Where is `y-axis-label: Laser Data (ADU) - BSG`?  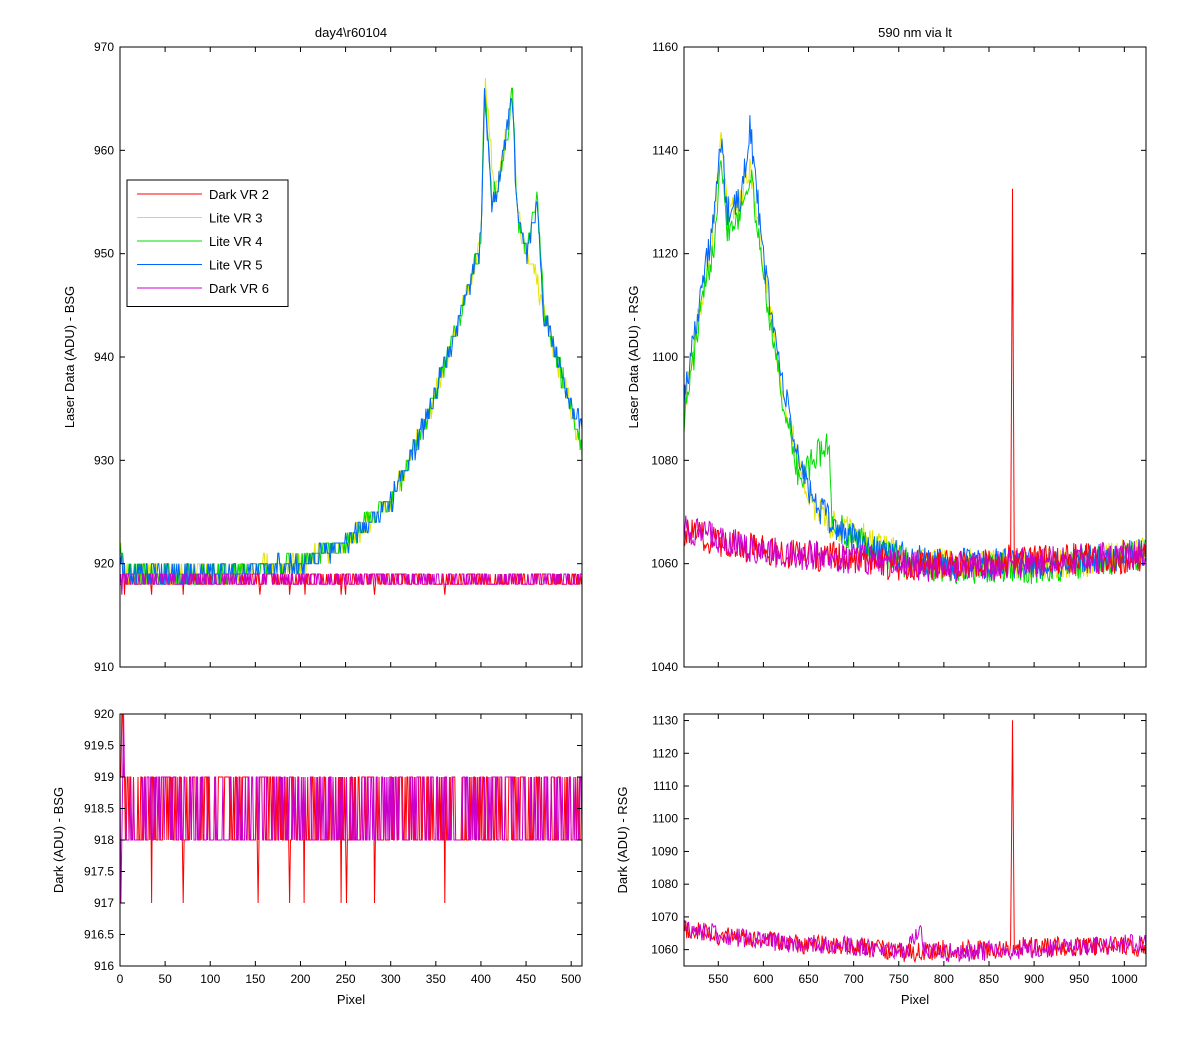
y-axis-label: Laser Data (ADU) - BSG is located at coordinates (69, 357).